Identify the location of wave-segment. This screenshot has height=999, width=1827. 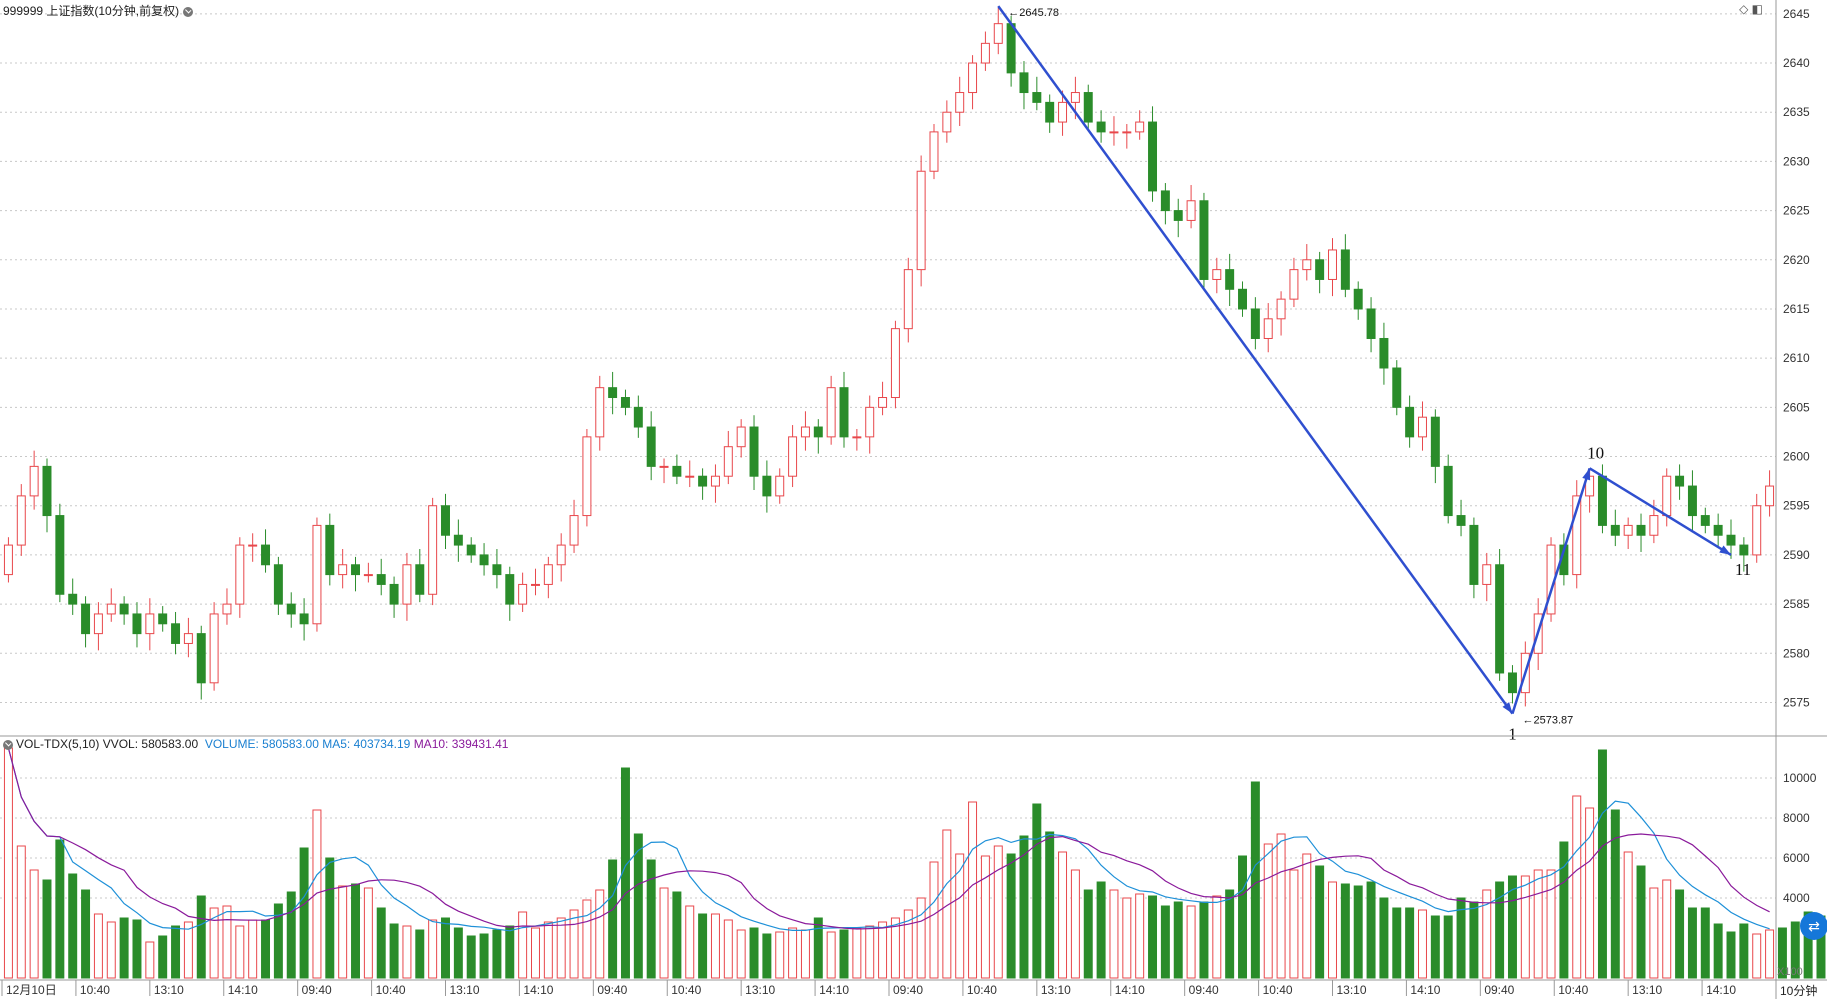
(1660, 511).